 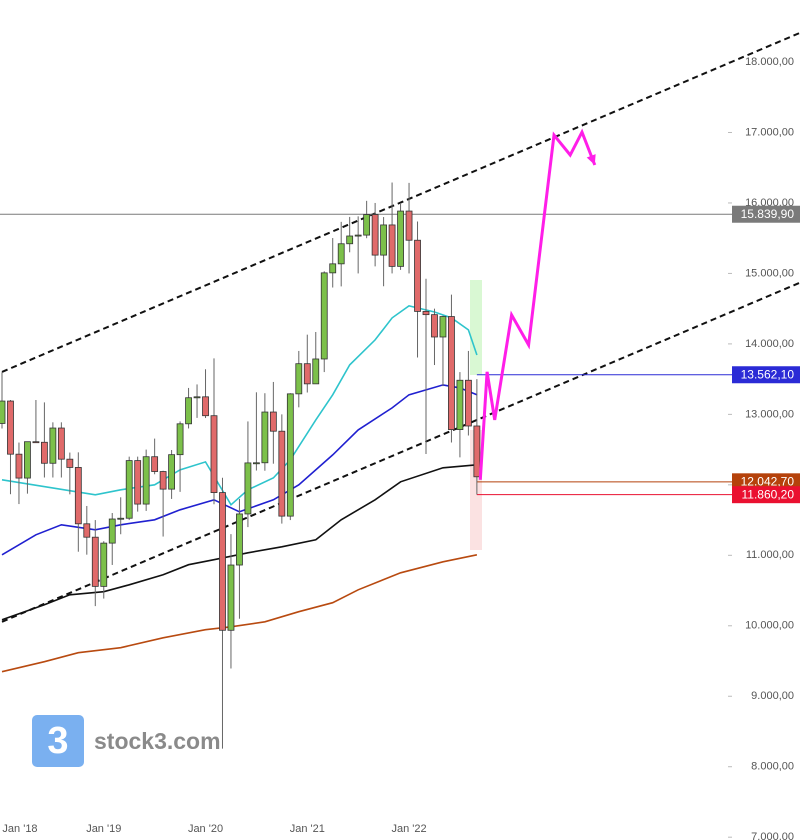 I want to click on level-label: 13.562,10, so click(x=768, y=374).